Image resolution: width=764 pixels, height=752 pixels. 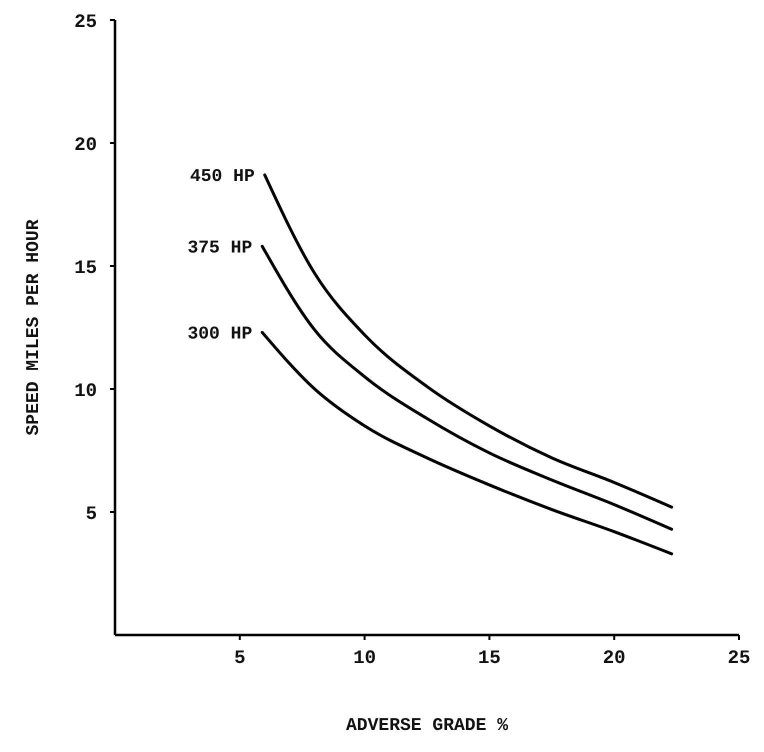 What do you see at coordinates (240, 658) in the screenshot?
I see `x-tick-label: 5` at bounding box center [240, 658].